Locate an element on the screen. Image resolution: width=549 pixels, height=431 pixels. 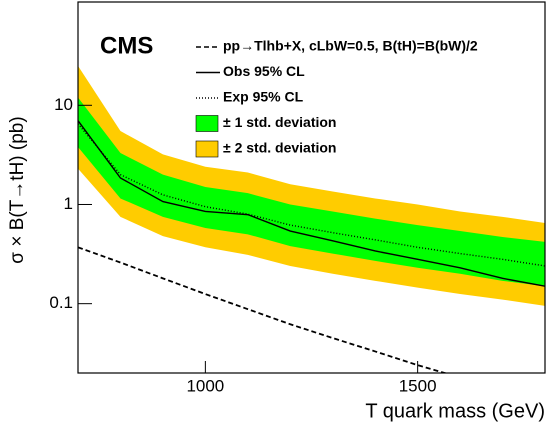
x-tick-label: 1500 is located at coordinates (418, 385).